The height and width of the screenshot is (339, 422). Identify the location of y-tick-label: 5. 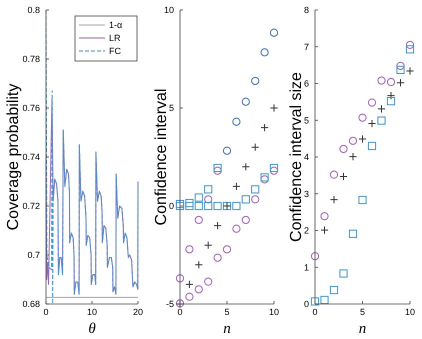
(306, 120).